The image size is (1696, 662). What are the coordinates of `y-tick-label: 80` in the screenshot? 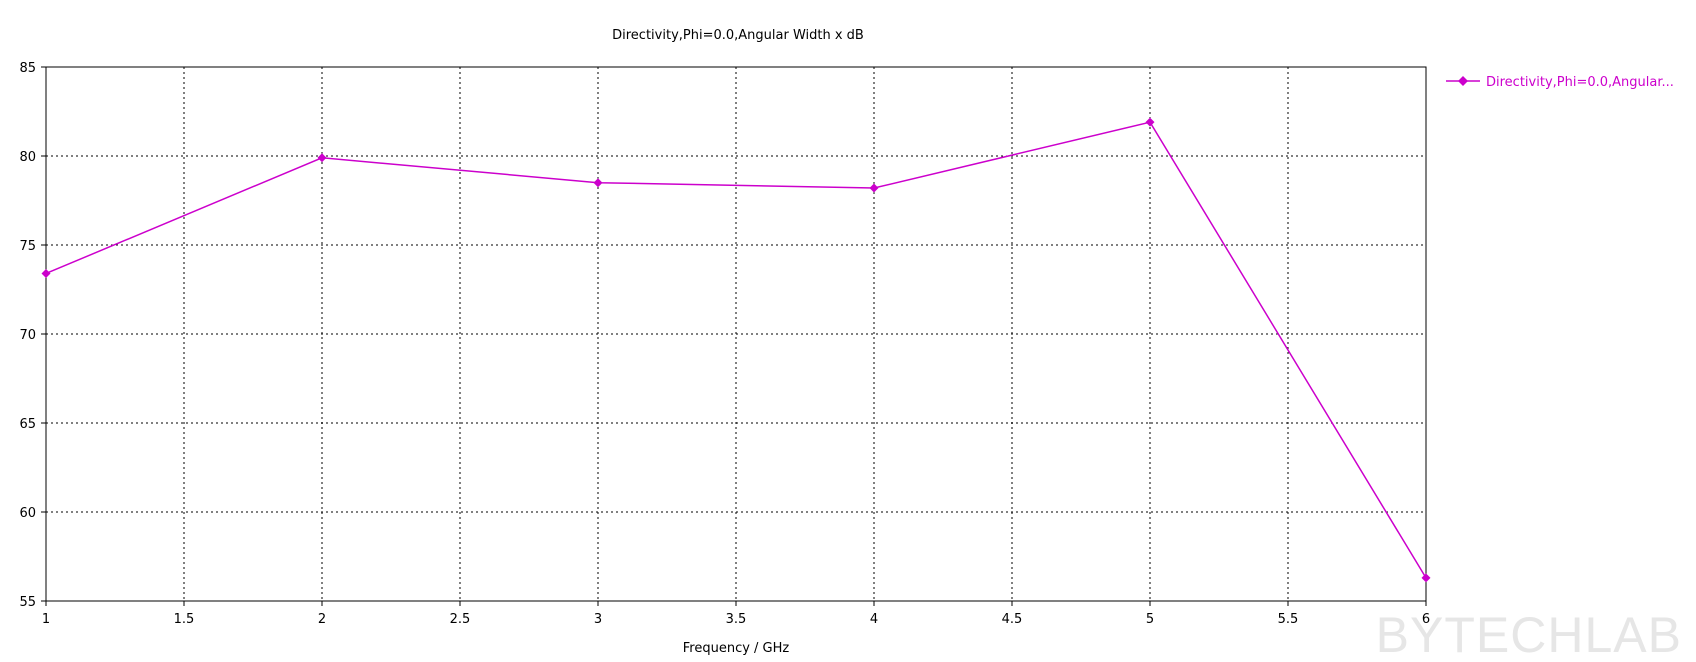 It's located at (27, 157).